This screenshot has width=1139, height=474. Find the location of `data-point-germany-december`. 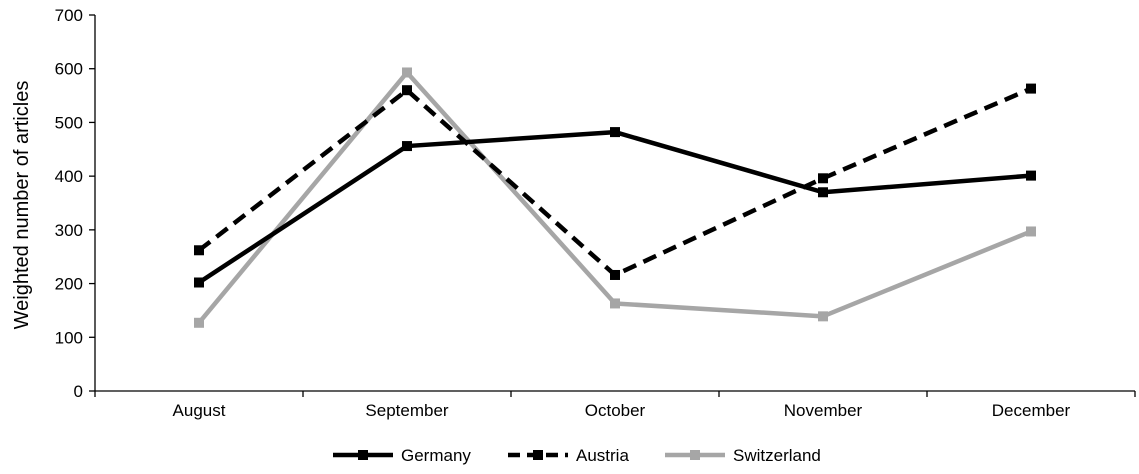

data-point-germany-december is located at coordinates (1031, 175).